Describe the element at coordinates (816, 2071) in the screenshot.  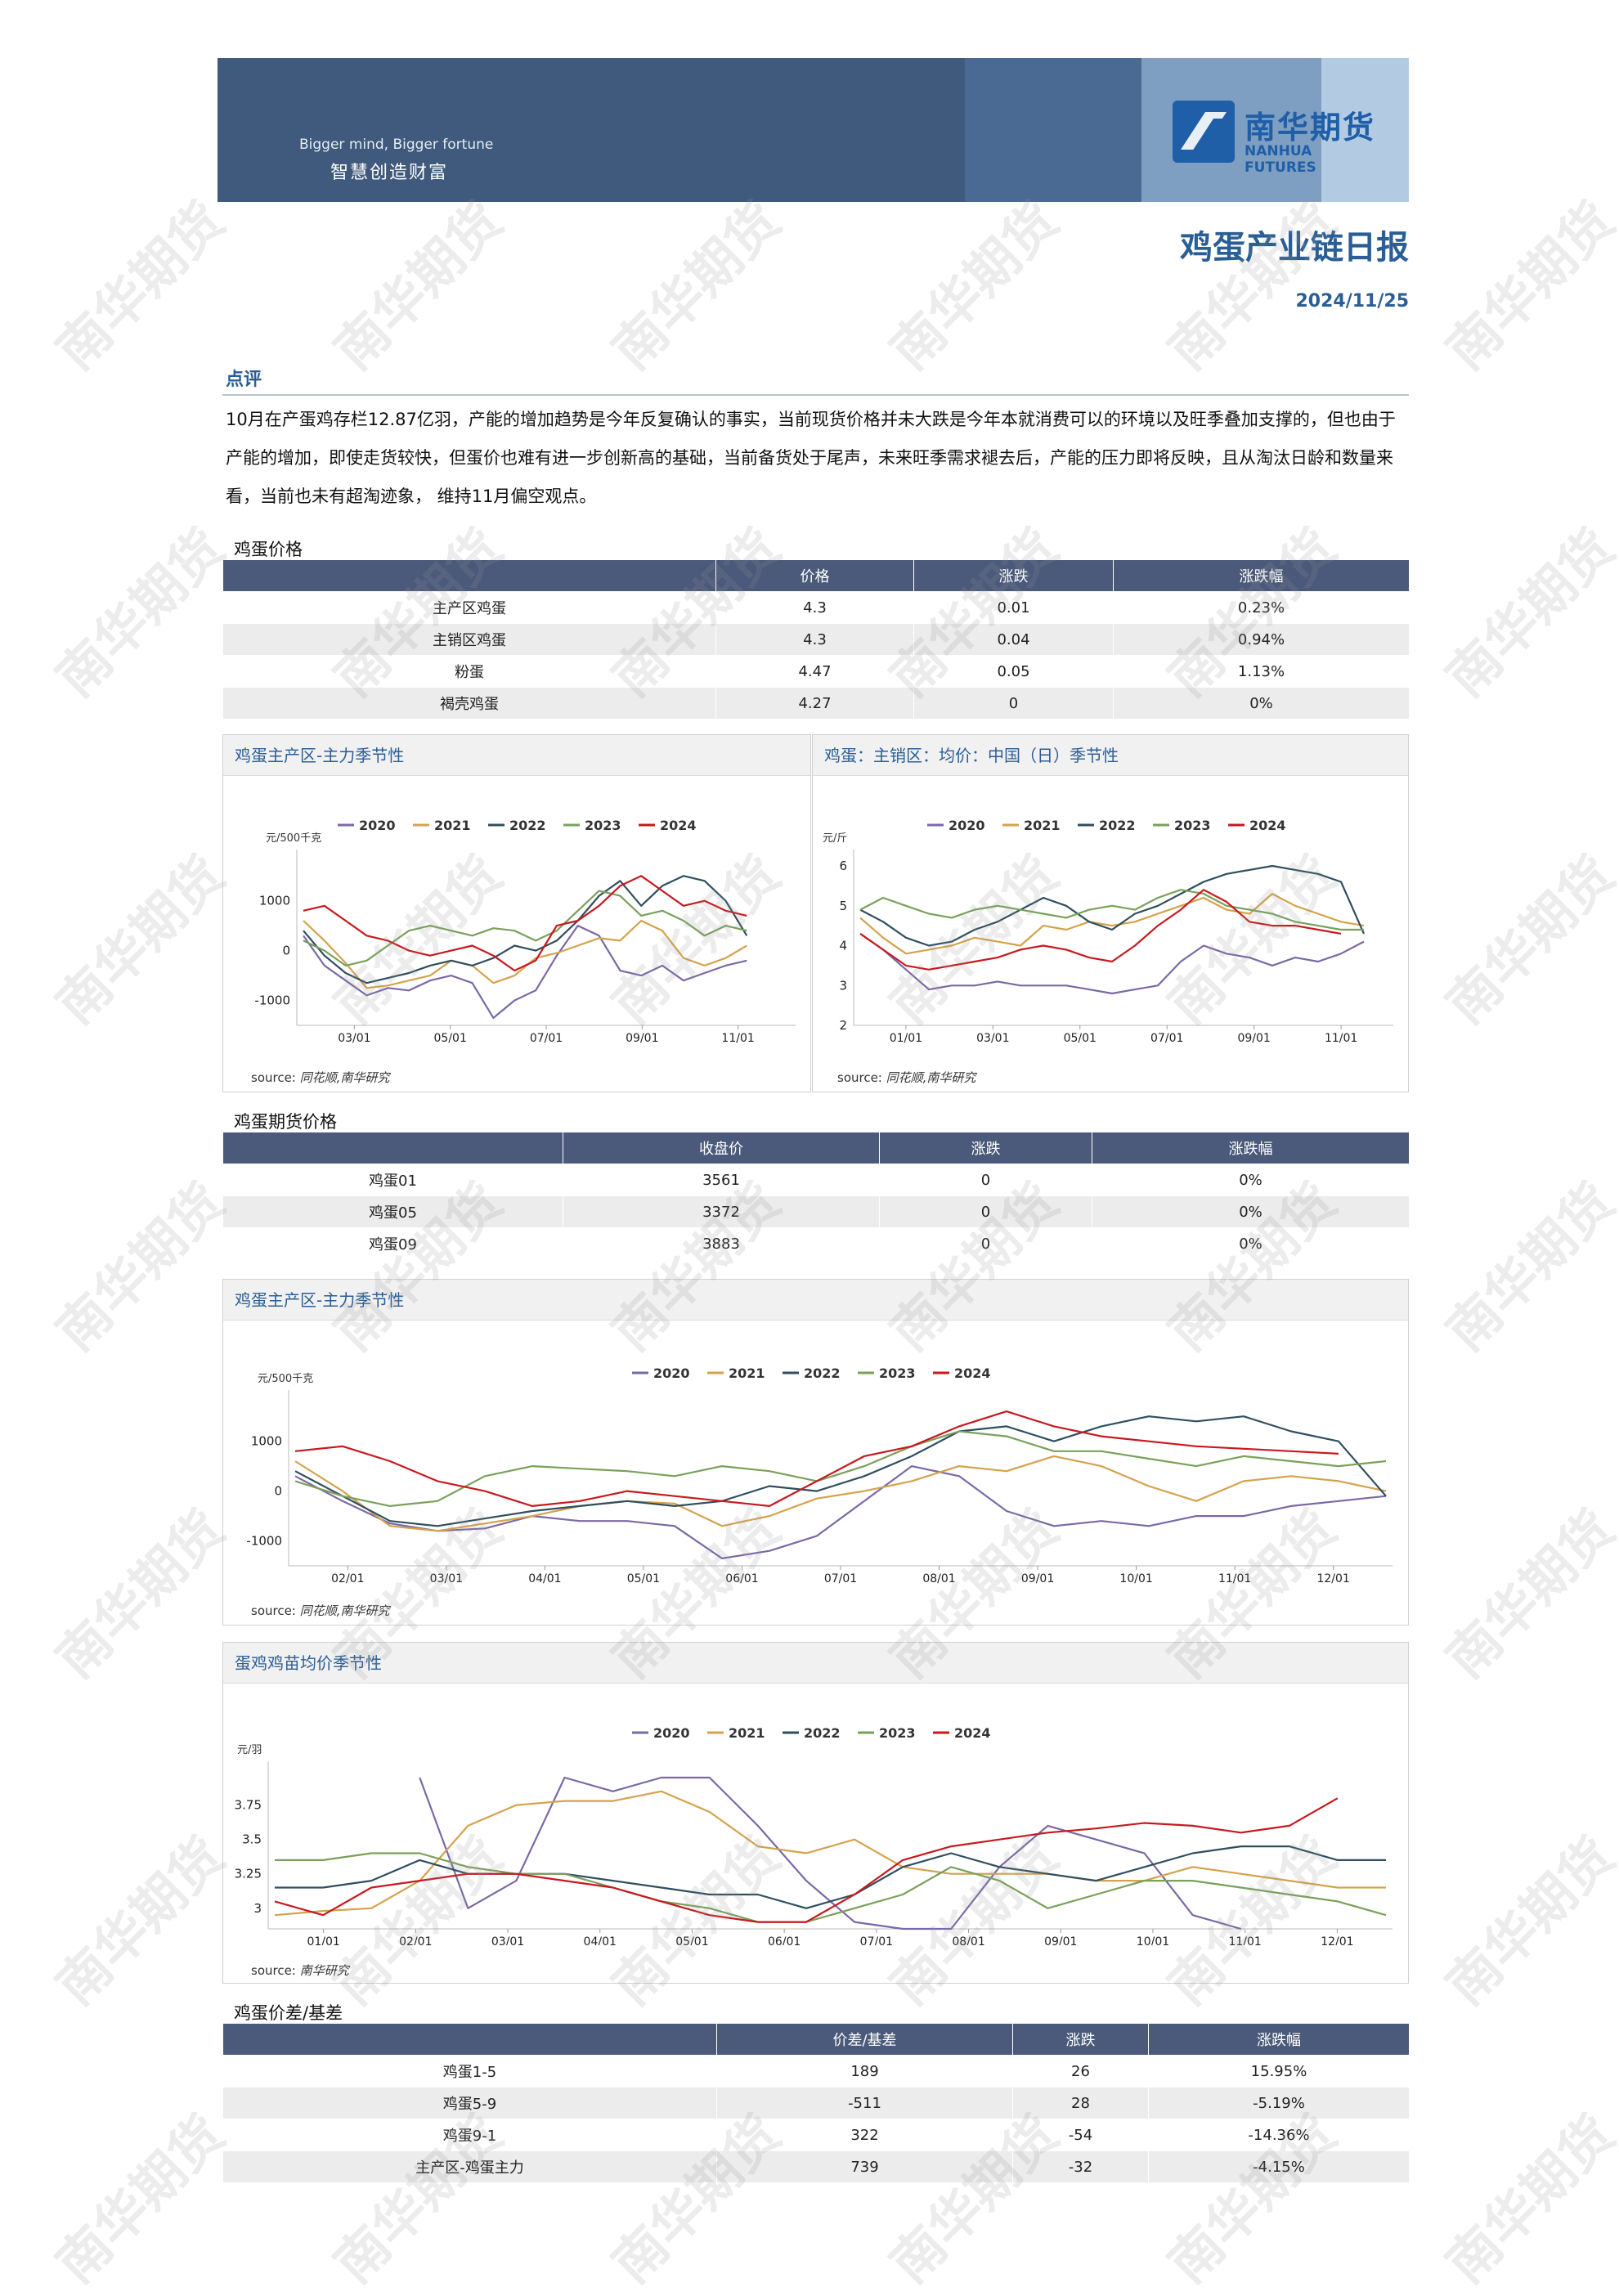
I see `table-row: 鸡蛋1-5 189 26 15.95%` at that location.